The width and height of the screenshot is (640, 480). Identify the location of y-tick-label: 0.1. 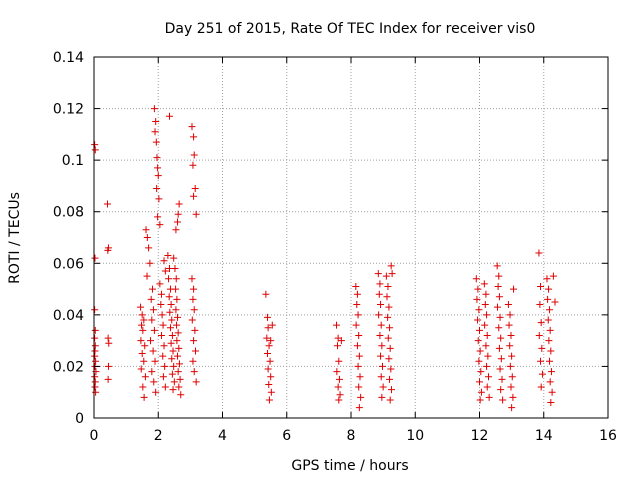
(73, 161).